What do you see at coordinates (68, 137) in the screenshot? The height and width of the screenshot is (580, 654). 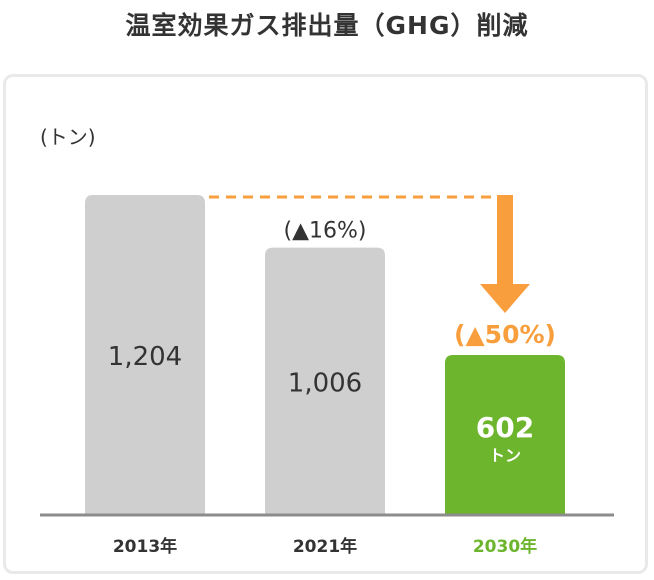 I see `y-unit-label: (トン)` at bounding box center [68, 137].